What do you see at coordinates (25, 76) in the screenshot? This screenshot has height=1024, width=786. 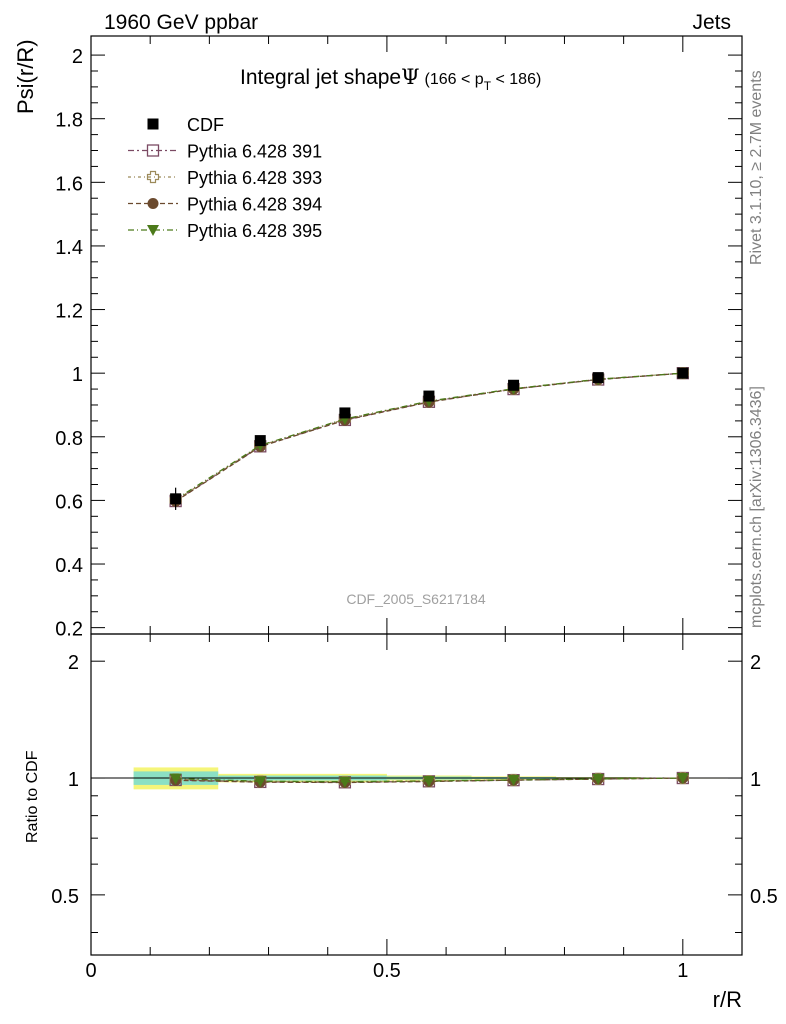 I see `y-axis-label: Psi(r/R)` at bounding box center [25, 76].